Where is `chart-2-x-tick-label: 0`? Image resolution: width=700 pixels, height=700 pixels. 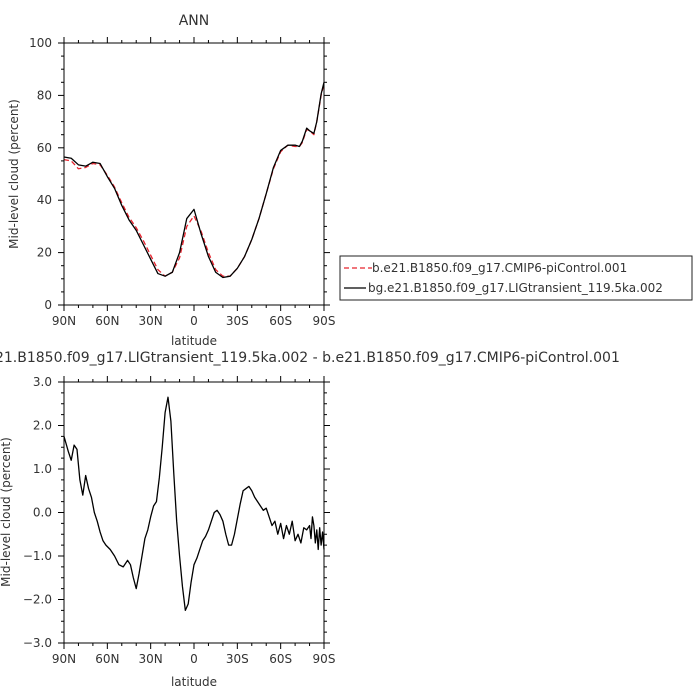
chart-2-x-tick-label: 0 is located at coordinates (194, 659).